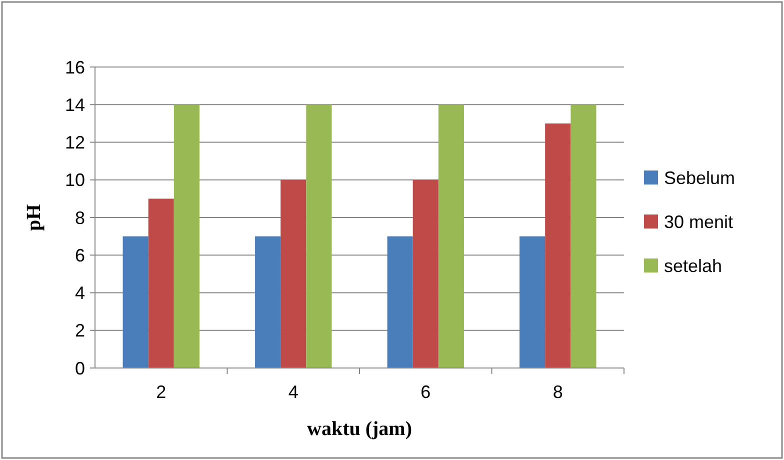  Describe the element at coordinates (74, 104) in the screenshot. I see `y-tick-label: 14` at that location.